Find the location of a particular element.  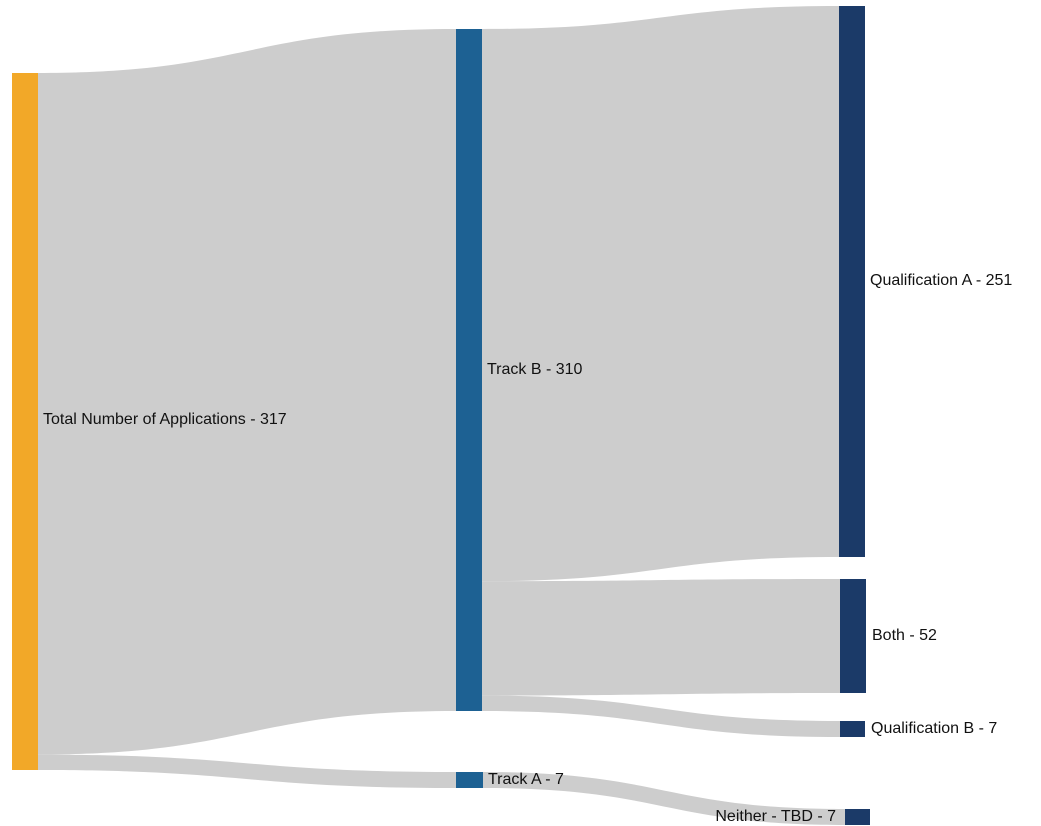

sankey-node-label-track_b: Track B - 310 is located at coordinates (535, 369).